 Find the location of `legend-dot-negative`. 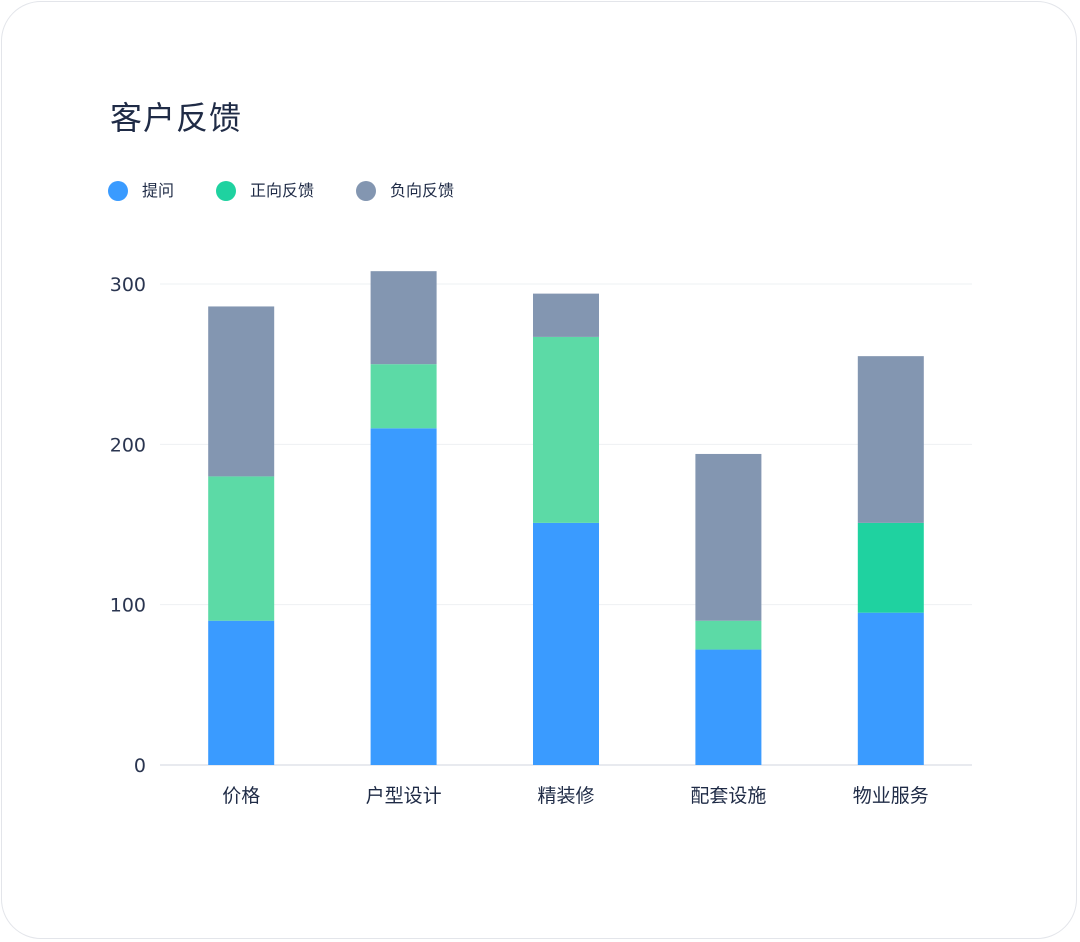

legend-dot-negative is located at coordinates (366, 191).